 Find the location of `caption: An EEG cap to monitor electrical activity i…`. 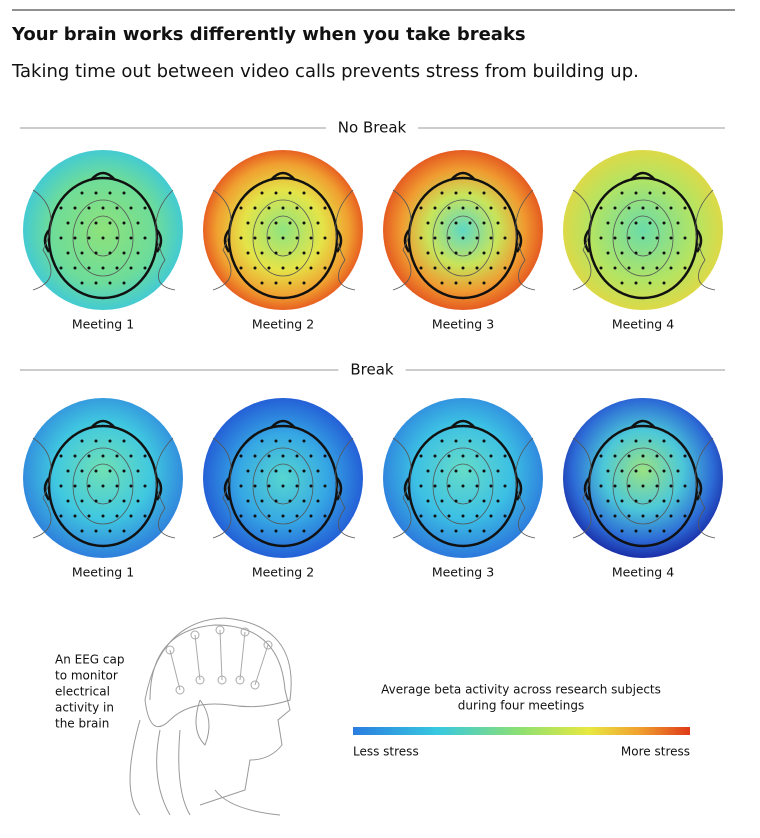

caption: An EEG cap to monitor electrical activity i… is located at coordinates (89, 692).